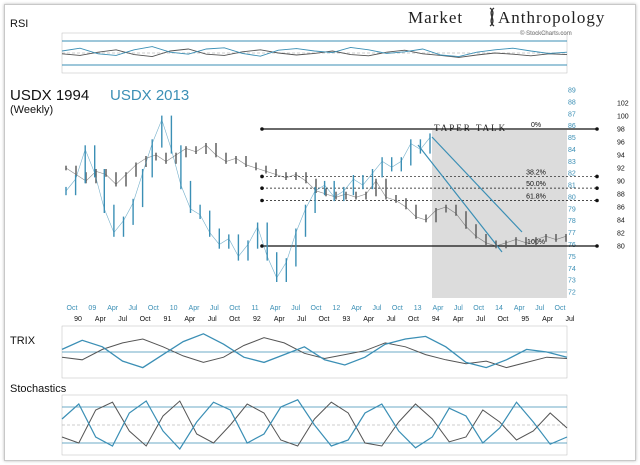 This screenshot has width=640, height=465. I want to click on x-tick-1994: 90, so click(78, 319).